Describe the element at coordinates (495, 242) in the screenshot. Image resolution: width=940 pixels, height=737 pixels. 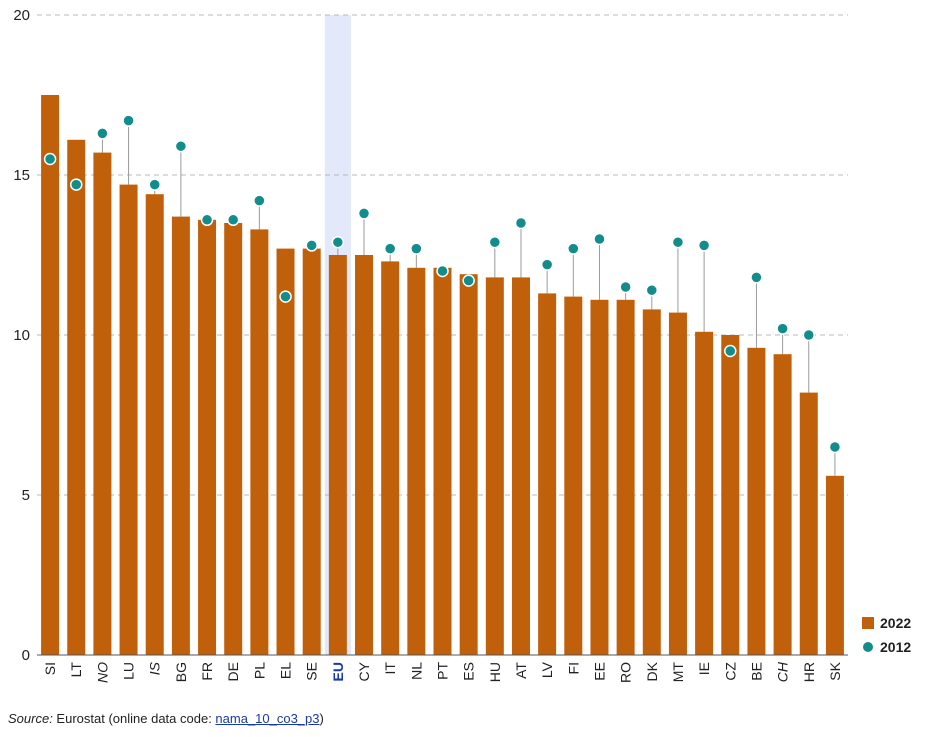
I see `marker-2012-HU` at that location.